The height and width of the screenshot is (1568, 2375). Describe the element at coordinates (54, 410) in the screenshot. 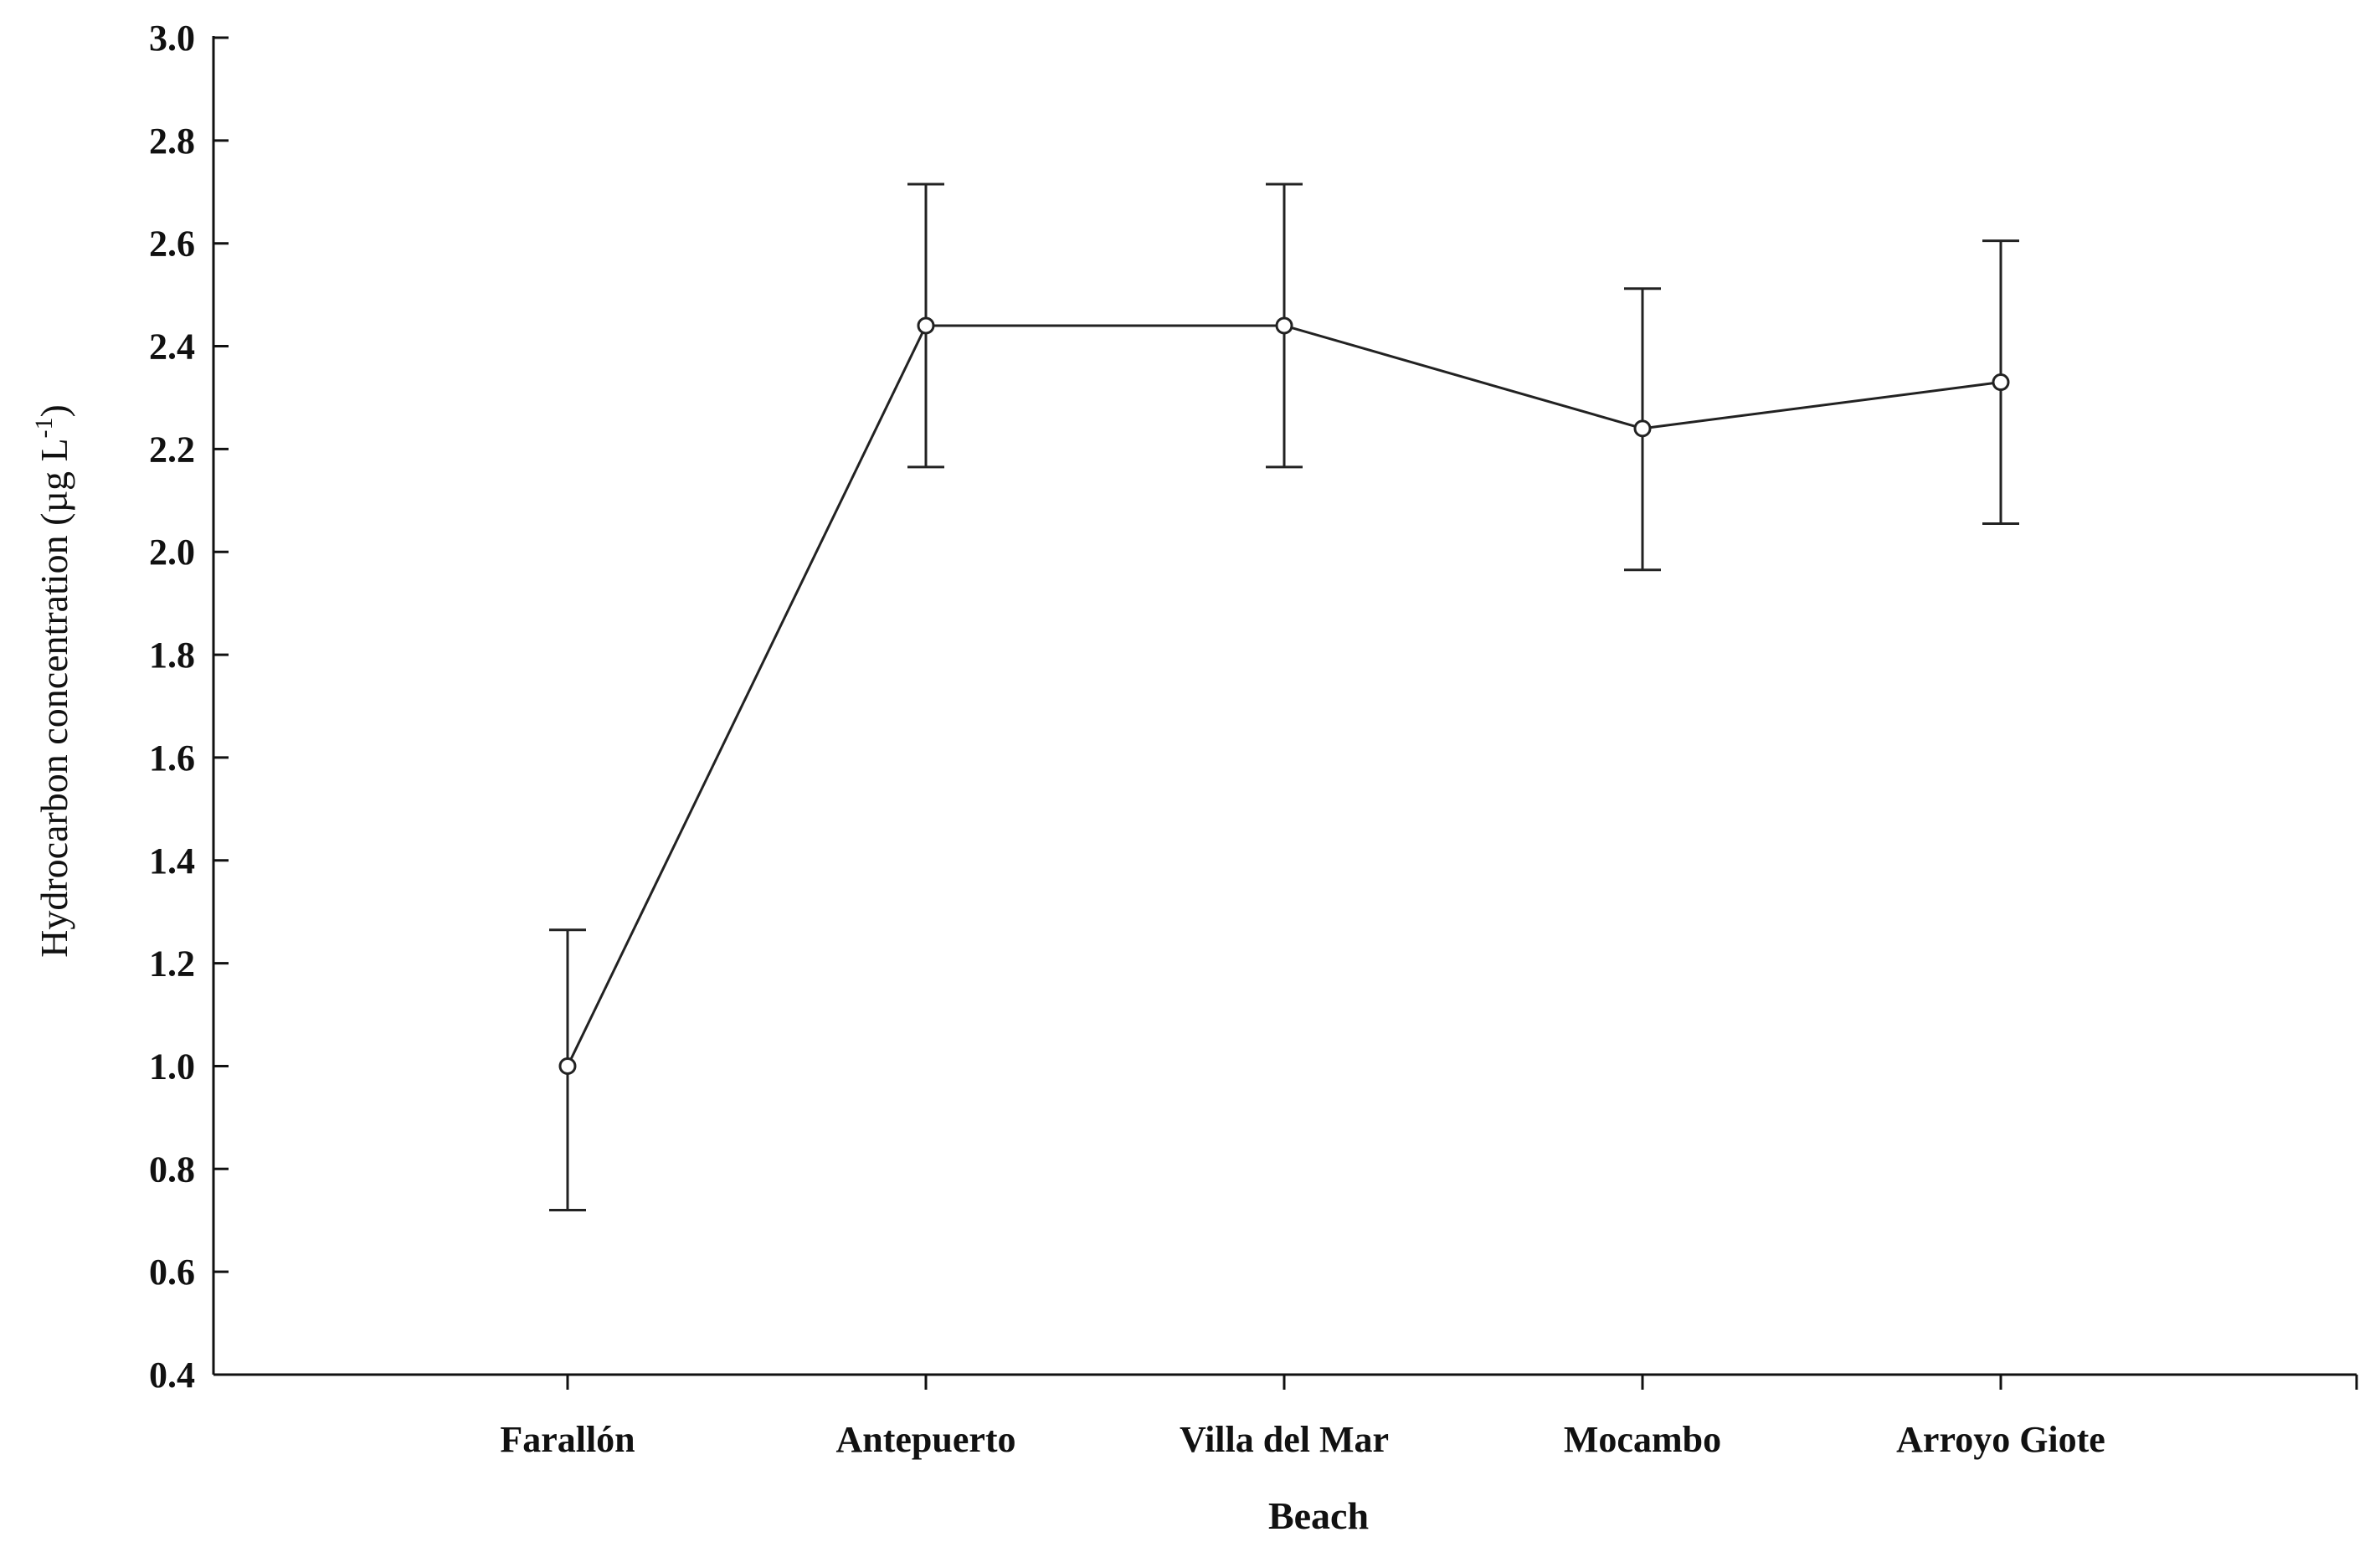

I see `y-axis-title-close: )` at that location.